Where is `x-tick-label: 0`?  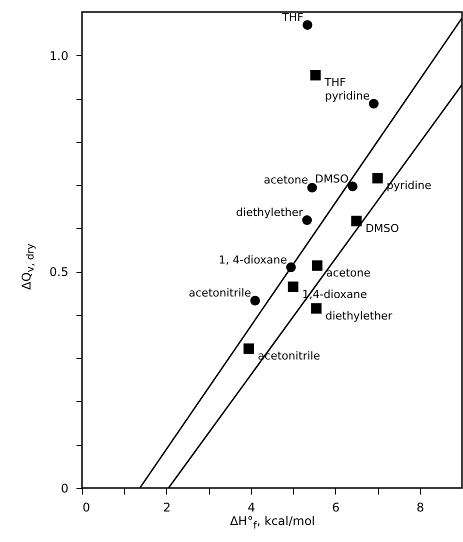
x-tick-label: 0 is located at coordinates (86, 507).